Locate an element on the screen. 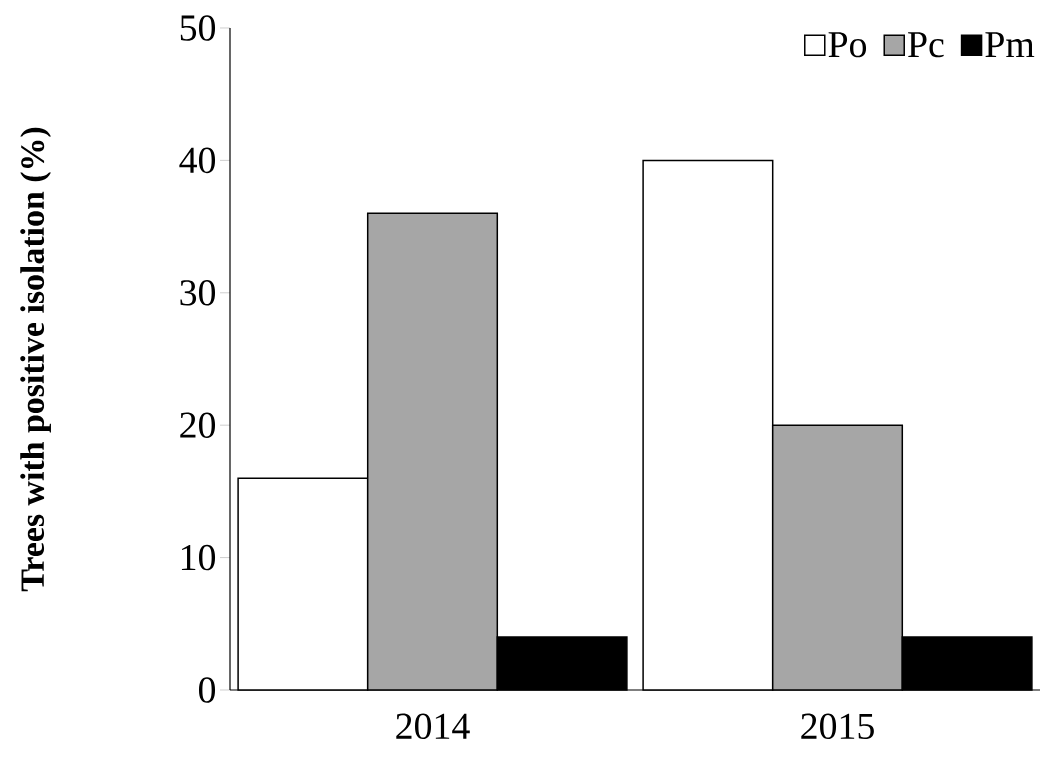  legend-label: Po is located at coordinates (847, 45).